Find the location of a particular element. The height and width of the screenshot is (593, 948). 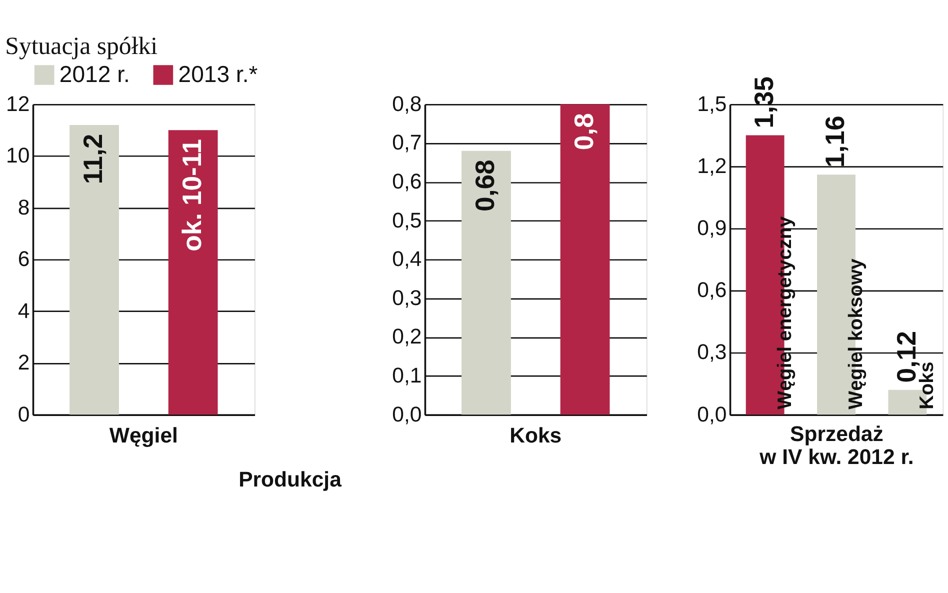

category-label: Węgiel koksowy is located at coordinates (855, 334).